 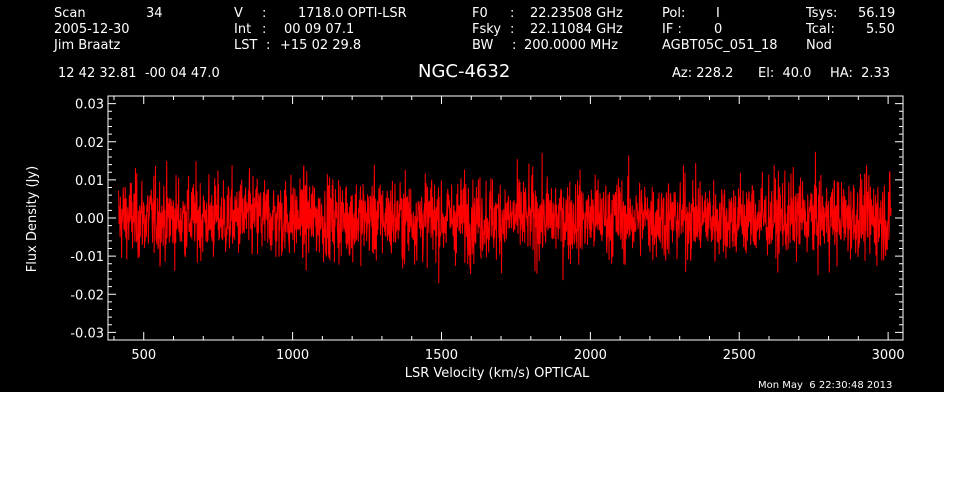 What do you see at coordinates (860, 73) in the screenshot?
I see `hour-angle: HA: 2.33` at bounding box center [860, 73].